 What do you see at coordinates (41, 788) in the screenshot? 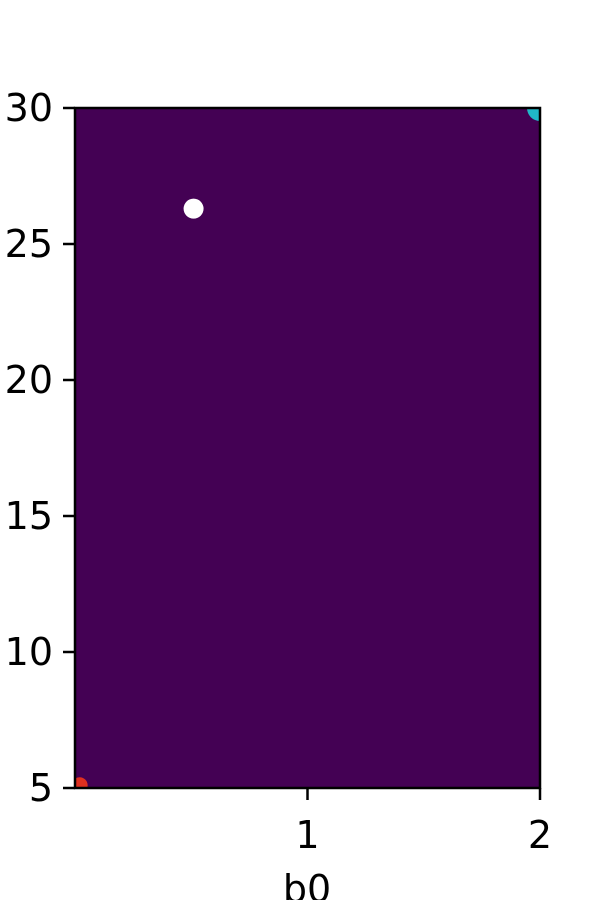
I see `y-tick-label: 5` at bounding box center [41, 788].